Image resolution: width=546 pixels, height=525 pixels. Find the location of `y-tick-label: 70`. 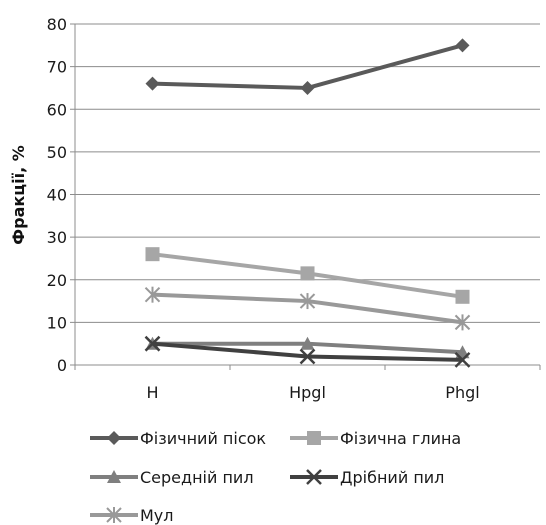

y-tick-label: 70 is located at coordinates (57, 67).